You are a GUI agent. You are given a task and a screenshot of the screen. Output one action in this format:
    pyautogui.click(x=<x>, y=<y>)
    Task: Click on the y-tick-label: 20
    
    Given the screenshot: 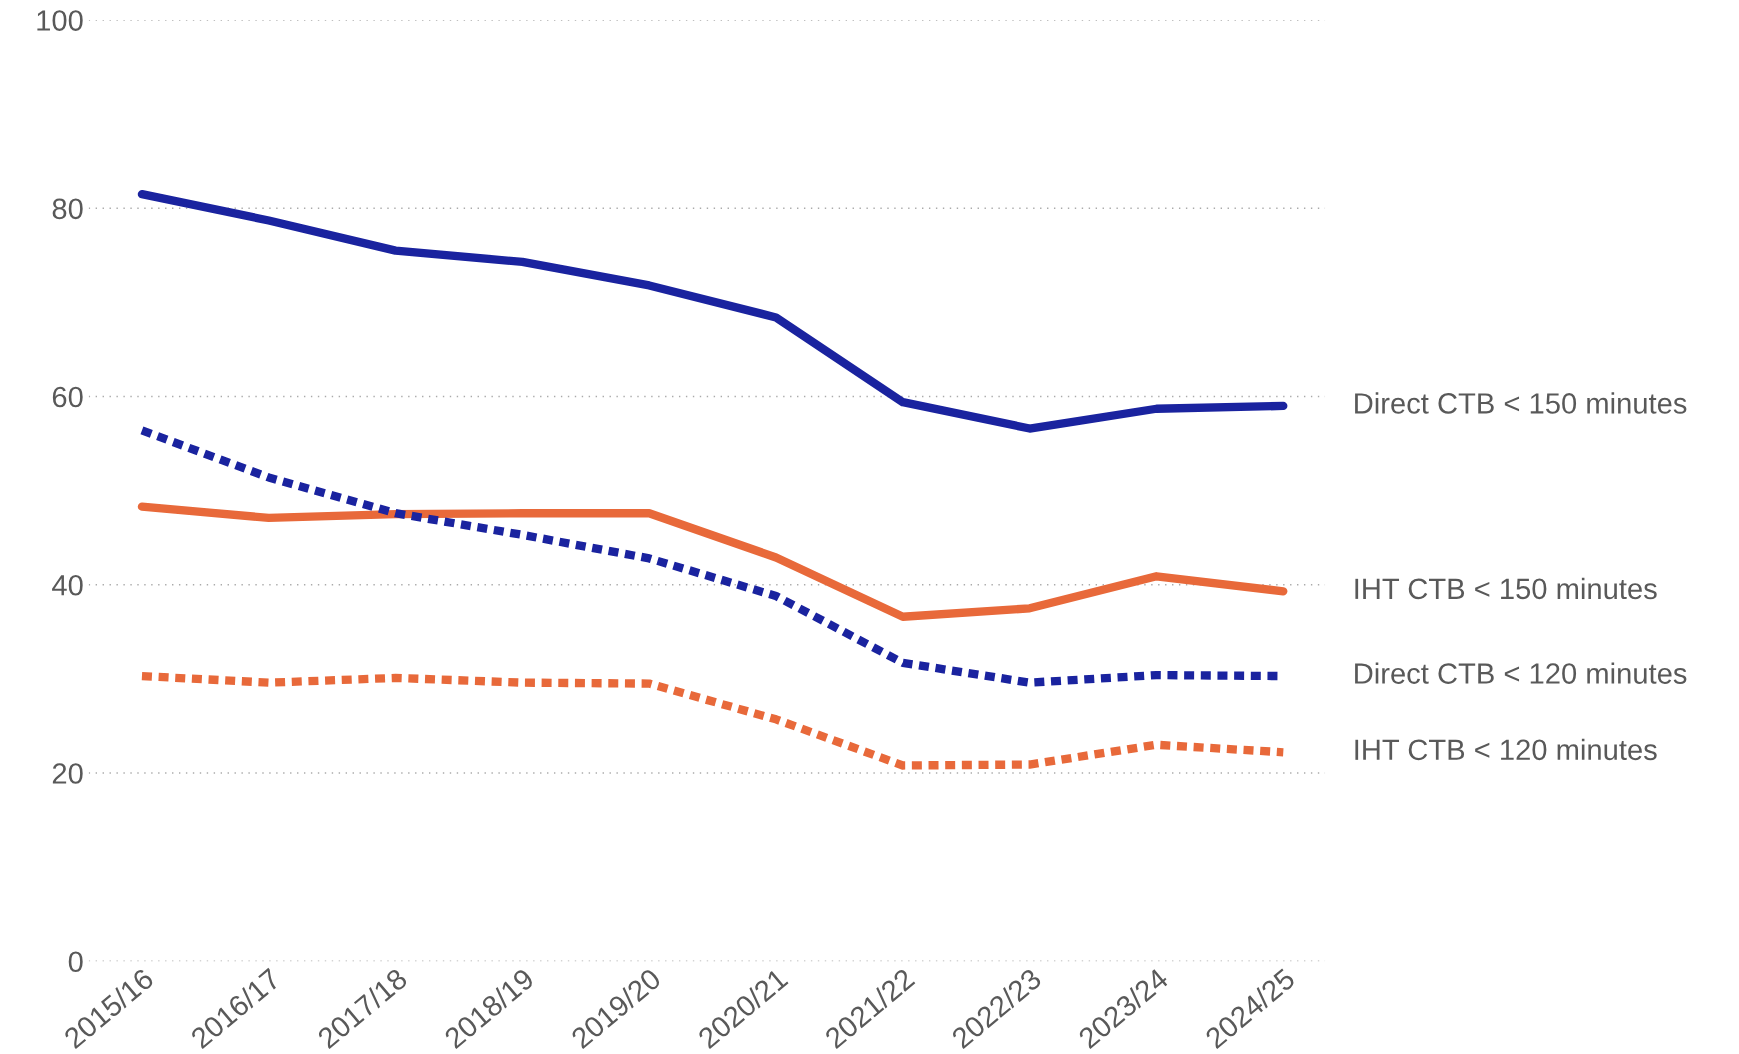 What is the action you would take?
    pyautogui.click(x=67, y=773)
    